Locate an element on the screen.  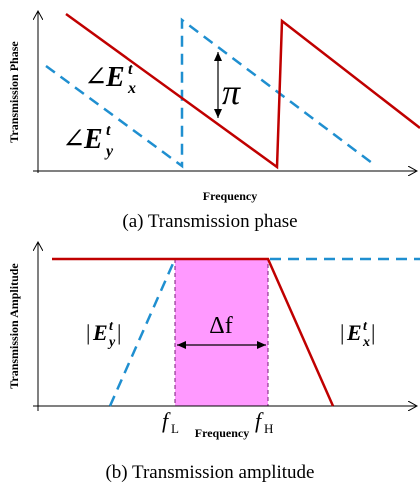
panel-a-x-axis-title: Frequency is located at coordinates (230, 196).